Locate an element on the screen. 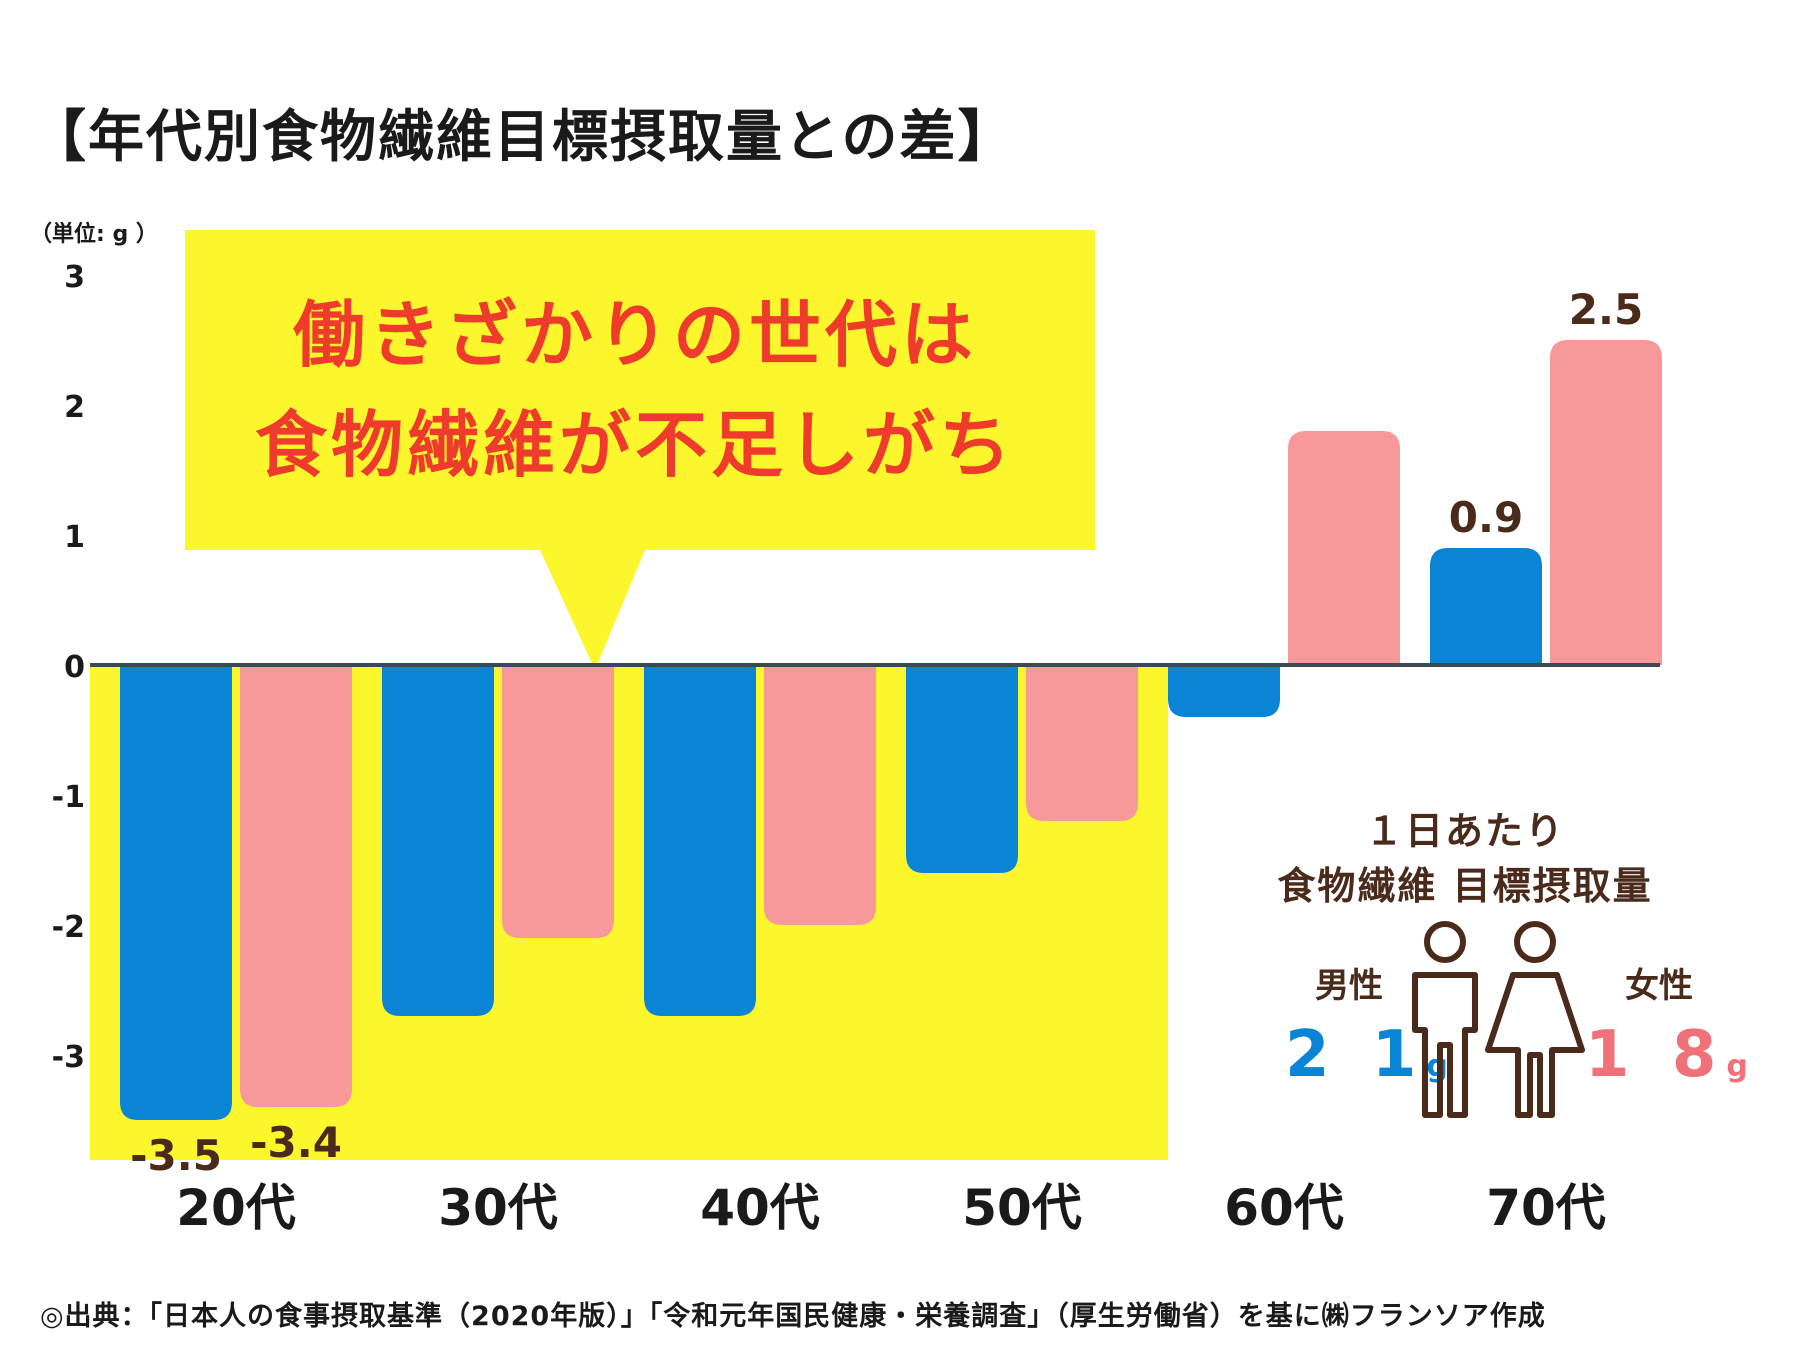 Image resolution: width=1800 pixels, height=1350 pixels. y-tick-label: 2 is located at coordinates (74, 407).